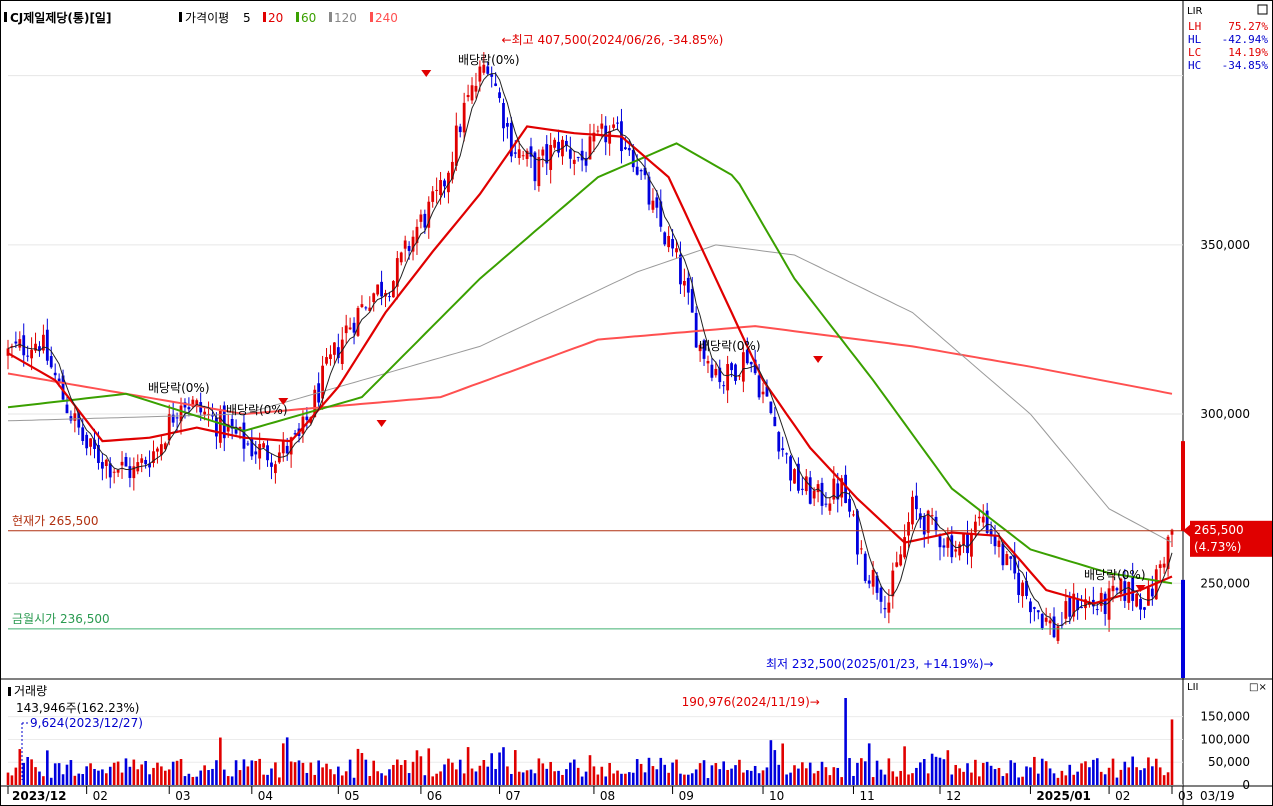  Describe the element at coordinates (1186, 530) in the screenshot. I see `current-price-pointer` at that location.